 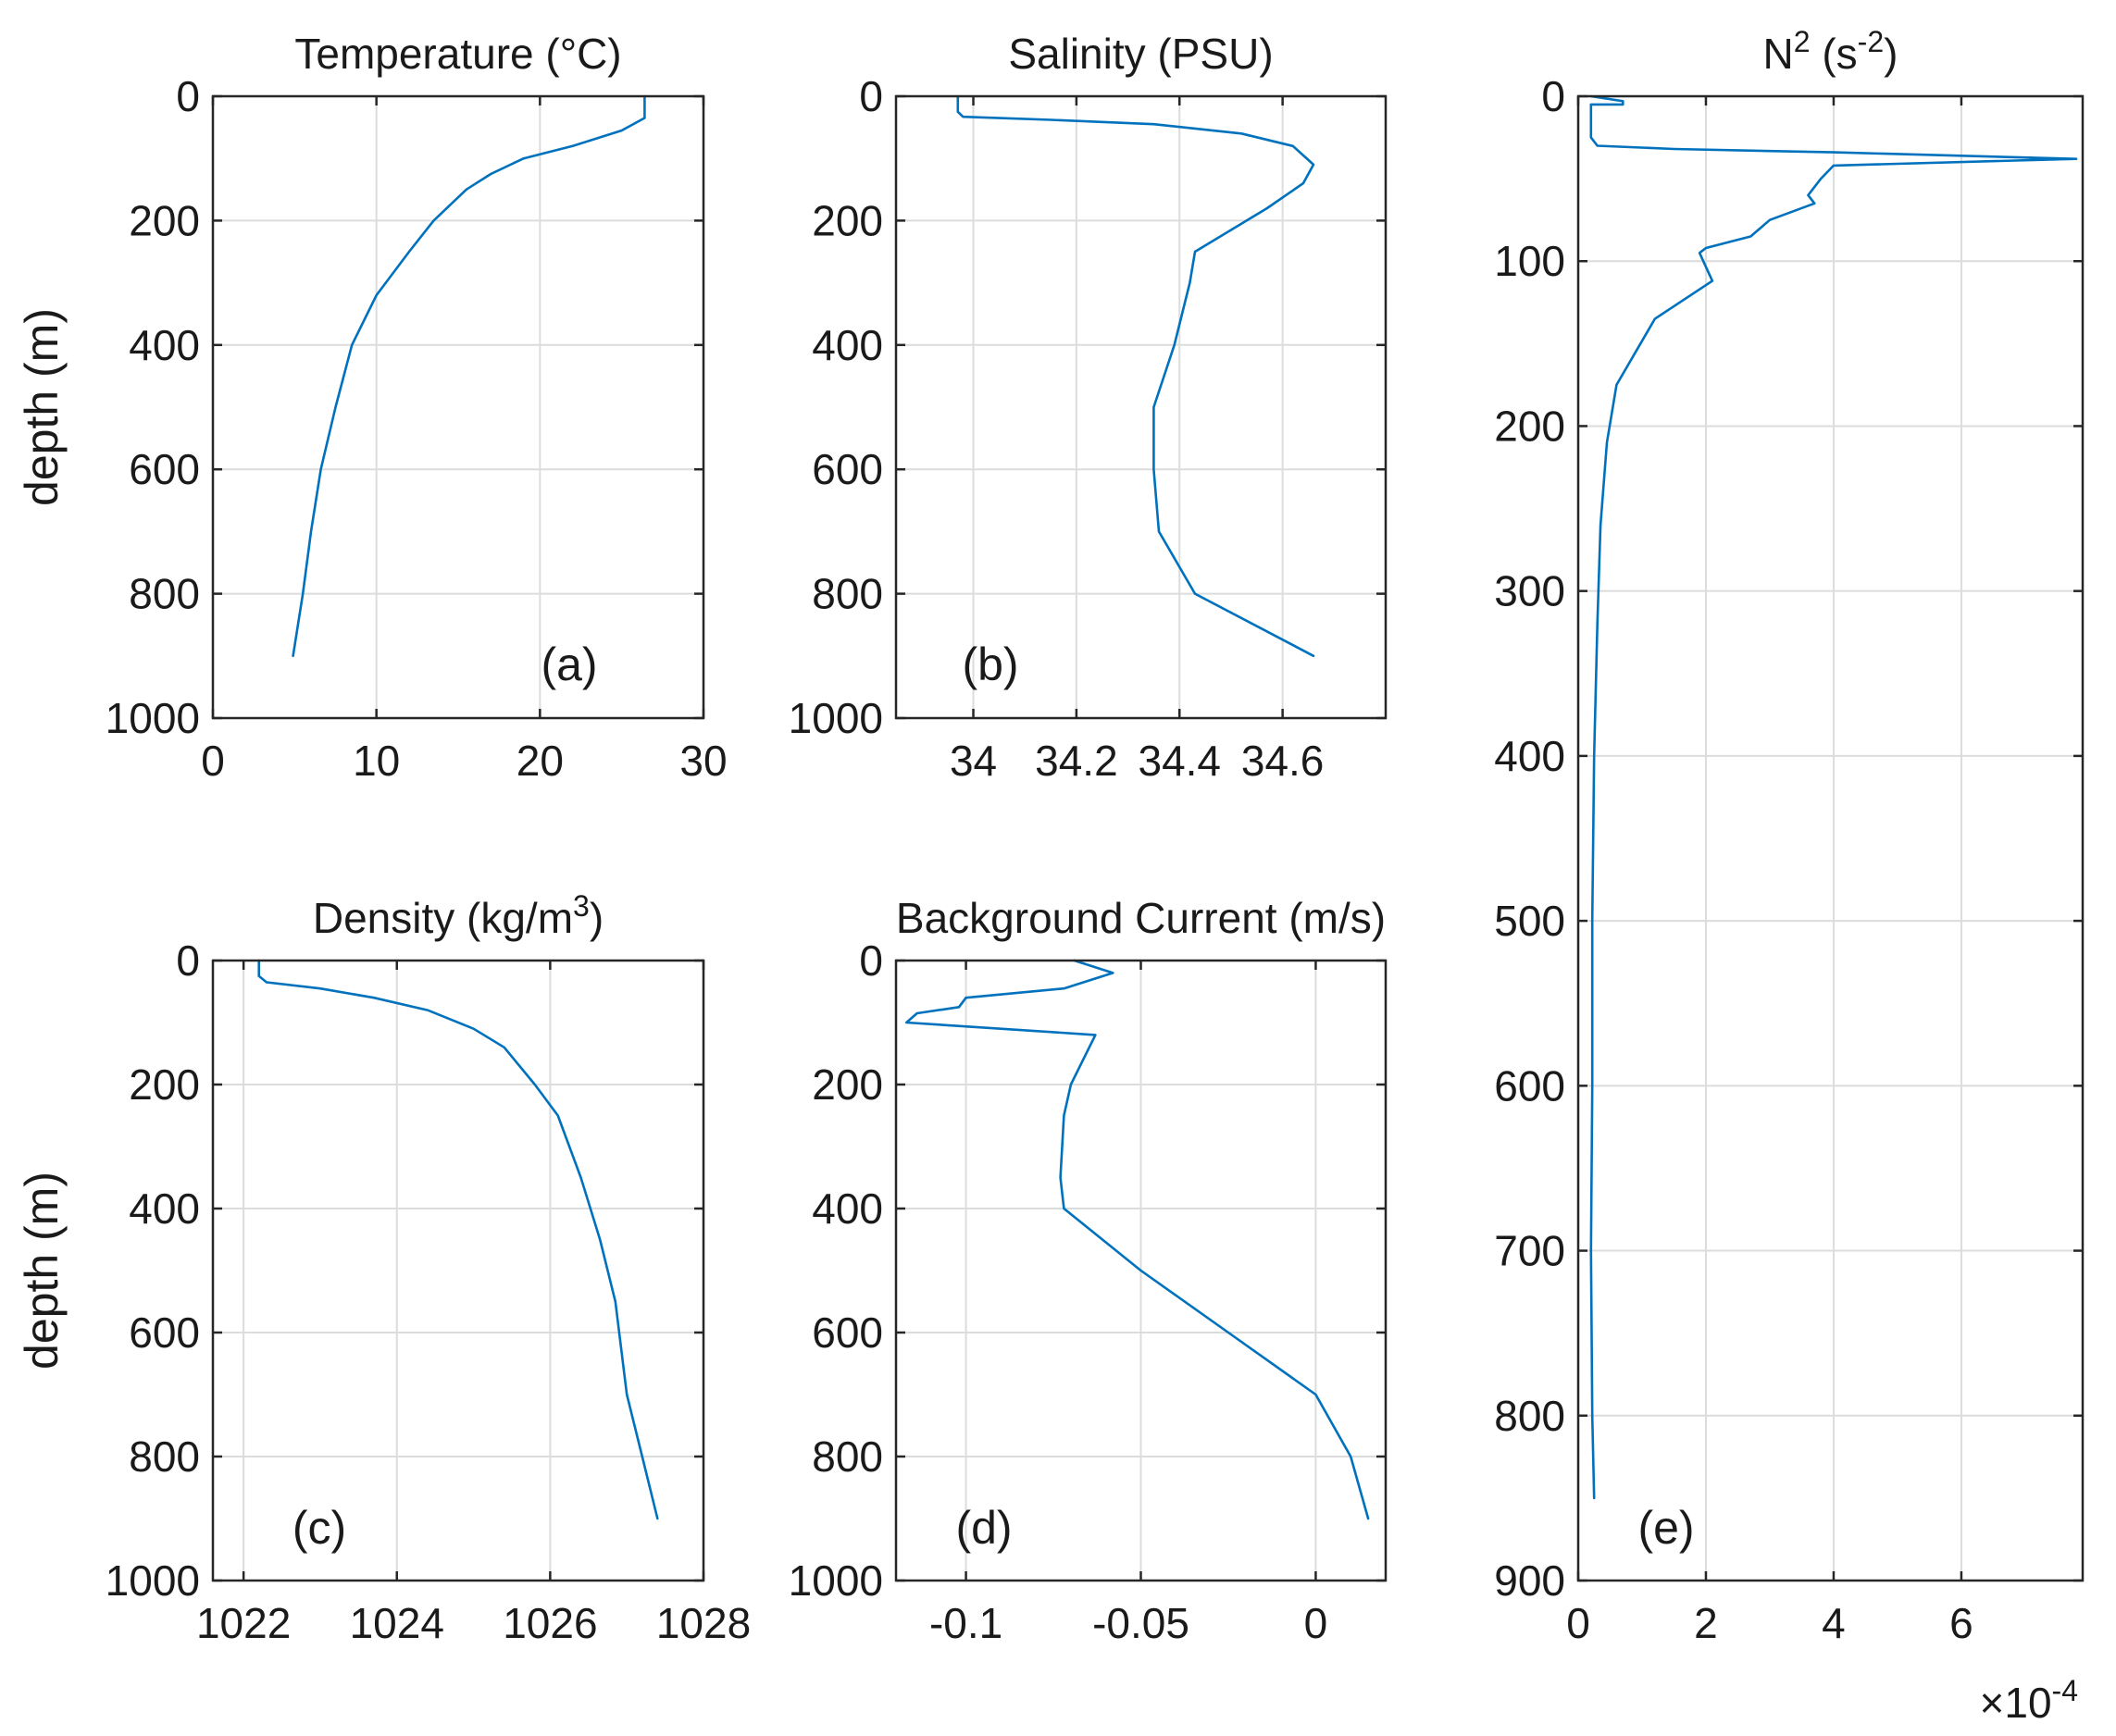 I want to click on x-tick-label: 1028, so click(x=703, y=1623).